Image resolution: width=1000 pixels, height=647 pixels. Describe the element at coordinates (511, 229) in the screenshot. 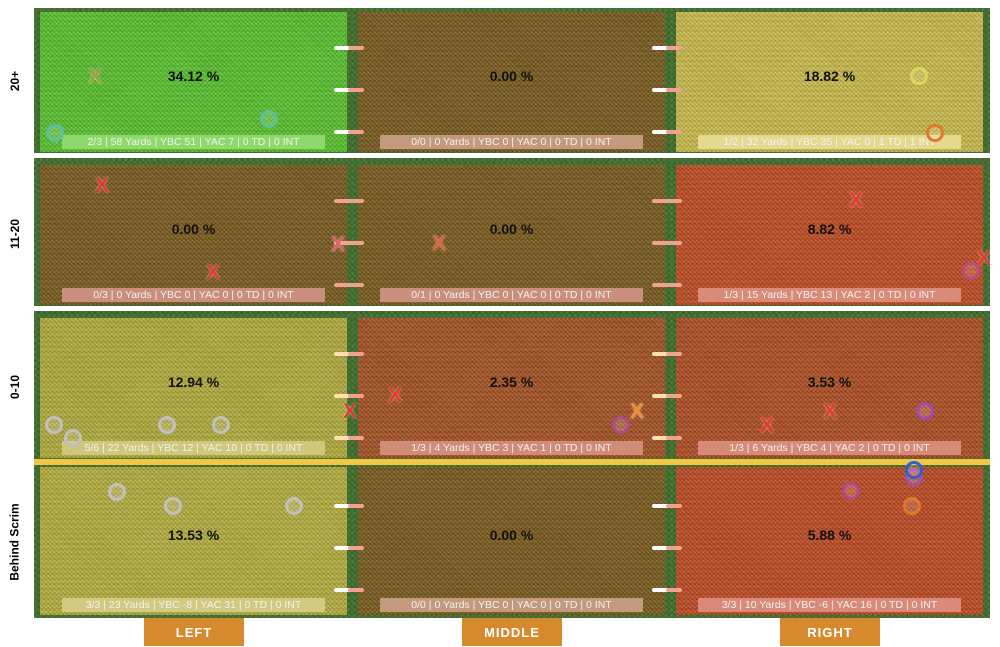

I see `zone-percentage: 0.00 %` at that location.